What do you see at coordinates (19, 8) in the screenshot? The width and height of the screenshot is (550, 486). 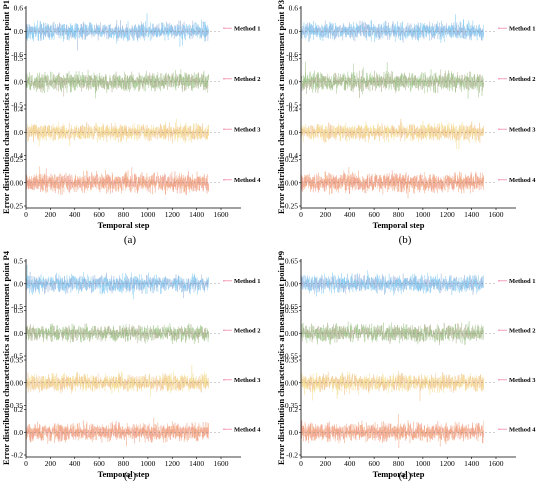 I see `y-tick-label: 0.6` at bounding box center [19, 8].